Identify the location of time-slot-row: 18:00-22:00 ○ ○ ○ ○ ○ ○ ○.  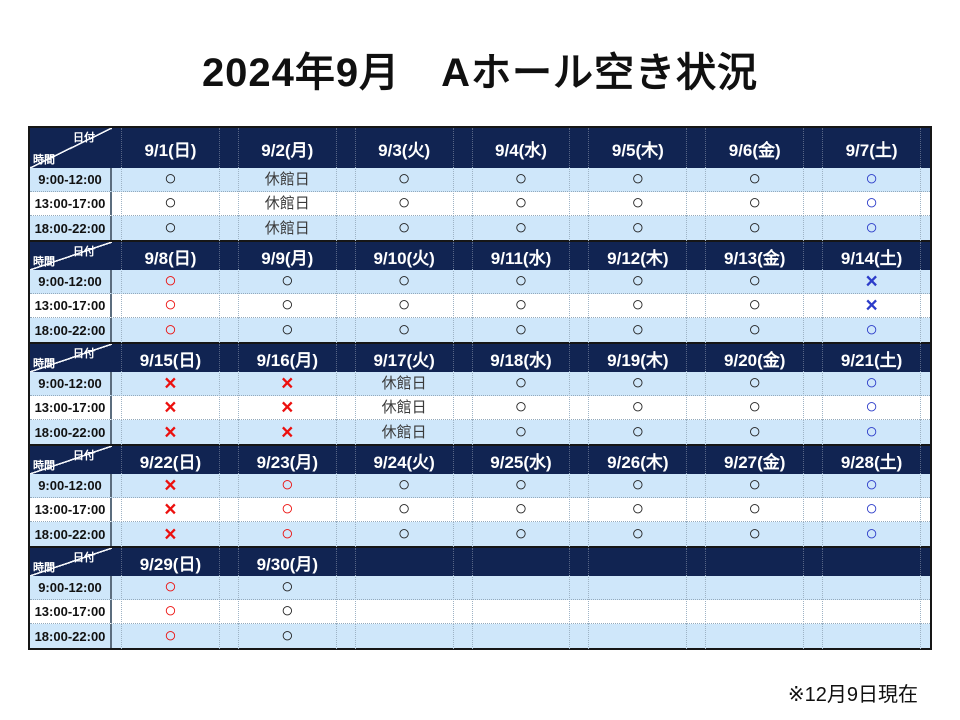
(480, 330).